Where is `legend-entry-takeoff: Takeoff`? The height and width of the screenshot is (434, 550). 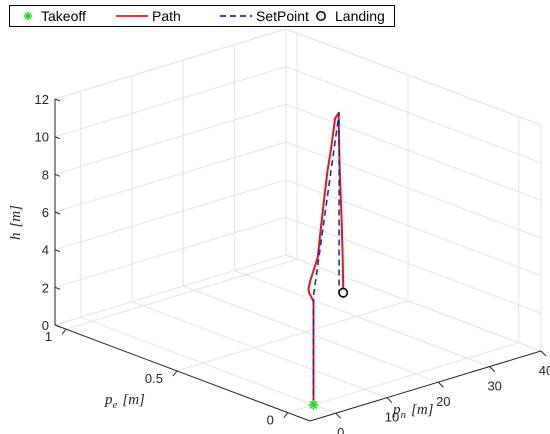
legend-entry-takeoff: Takeoff is located at coordinates (55, 16).